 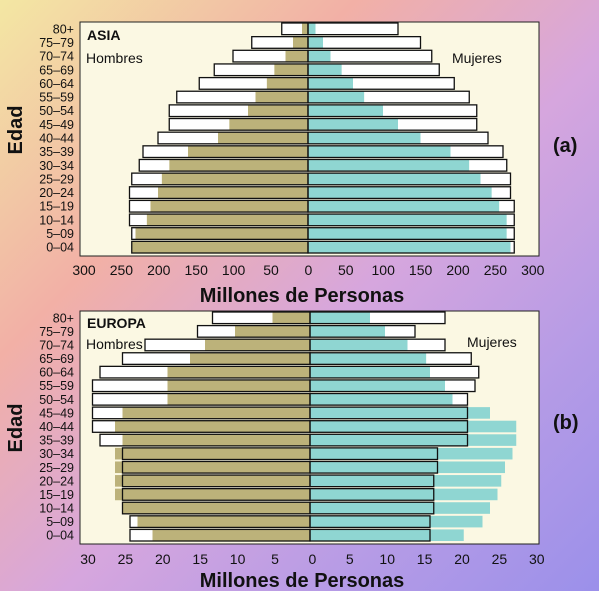 I want to click on asia-outline-fill-men-30–34, so click(x=154, y=165).